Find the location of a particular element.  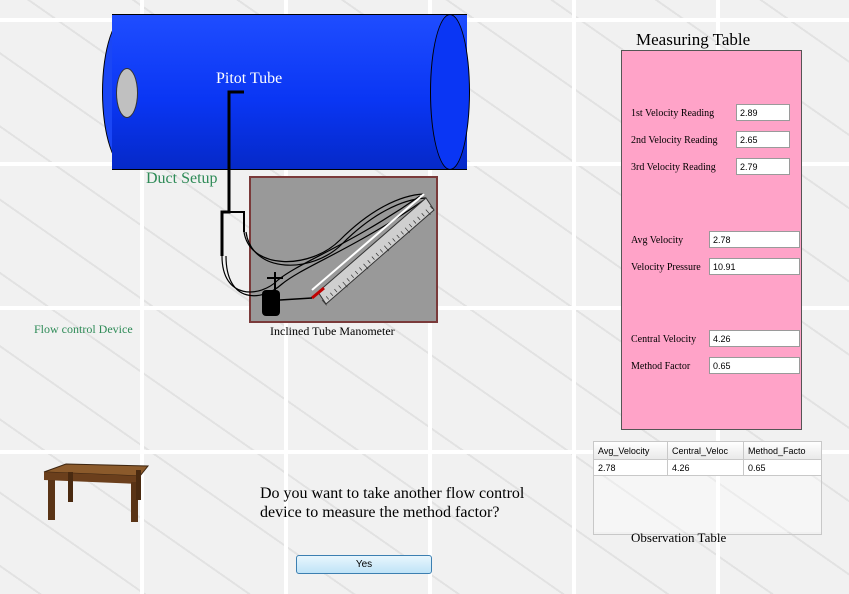

table-cell: 2.78 is located at coordinates (631, 468).